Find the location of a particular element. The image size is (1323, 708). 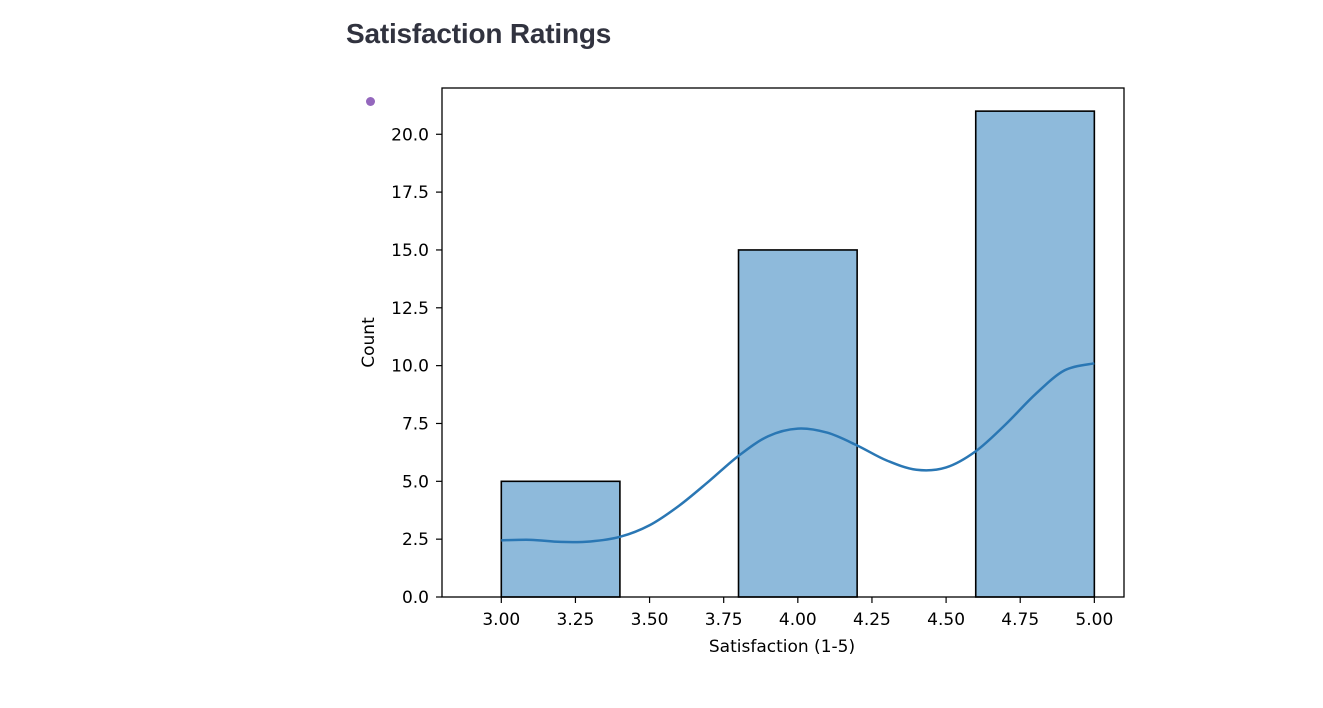

x-tick-label-8: 5.00 is located at coordinates (1094, 620).